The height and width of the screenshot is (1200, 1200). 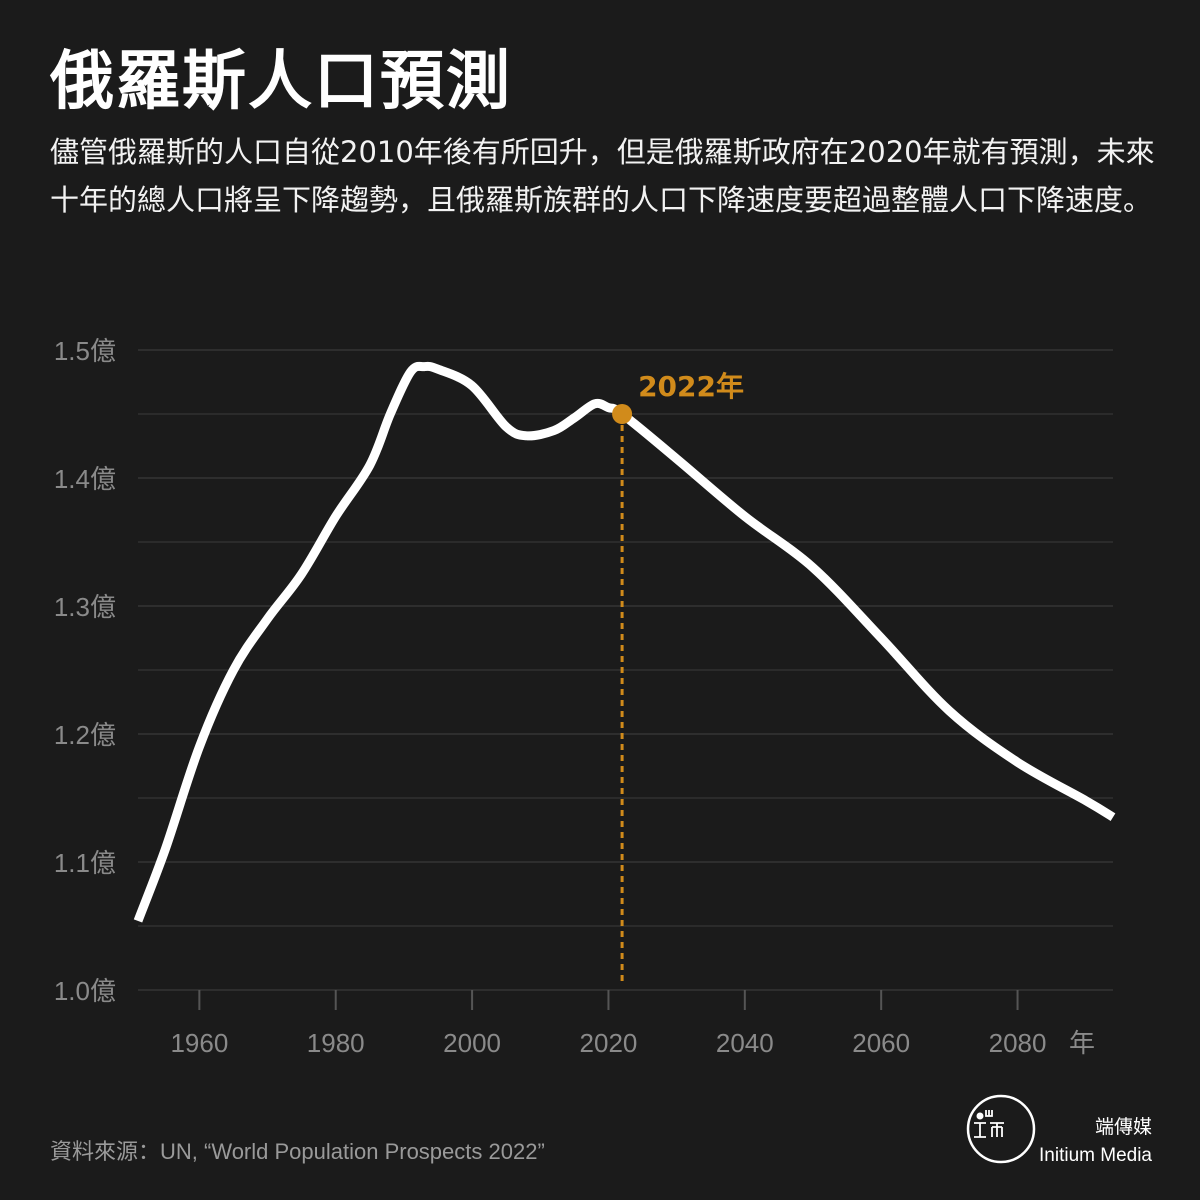 What do you see at coordinates (85, 607) in the screenshot?
I see `y-tick-label: 1.3億` at bounding box center [85, 607].